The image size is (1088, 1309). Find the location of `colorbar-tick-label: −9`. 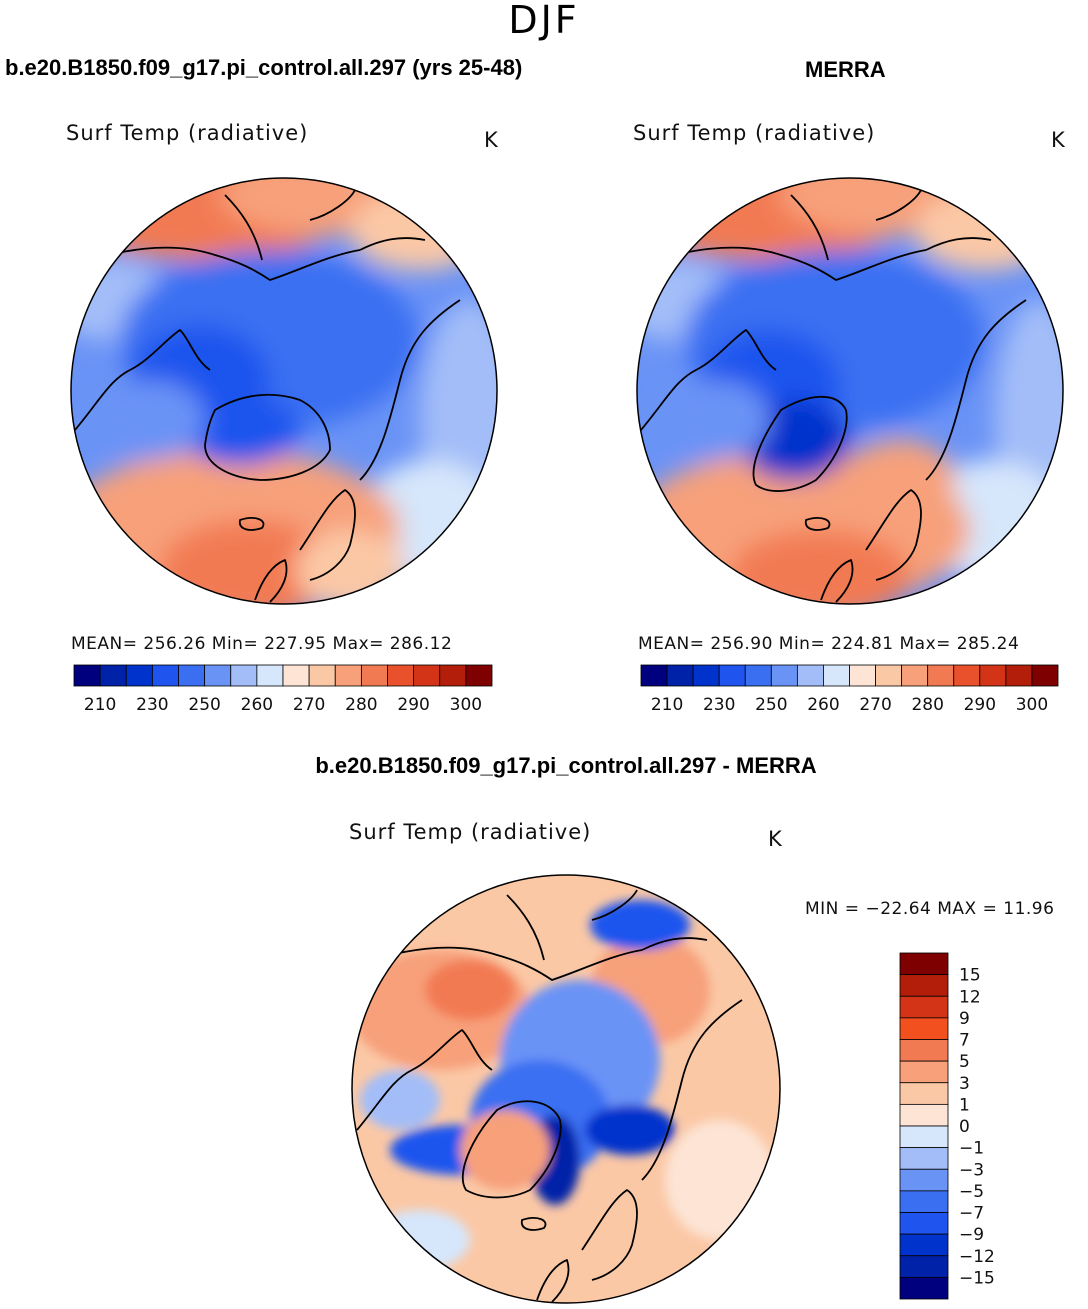

colorbar-tick-label: −9 is located at coordinates (971, 1235).